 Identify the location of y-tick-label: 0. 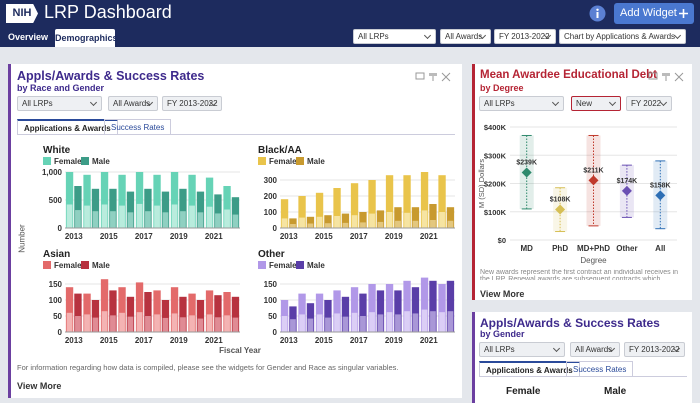
(275, 228).